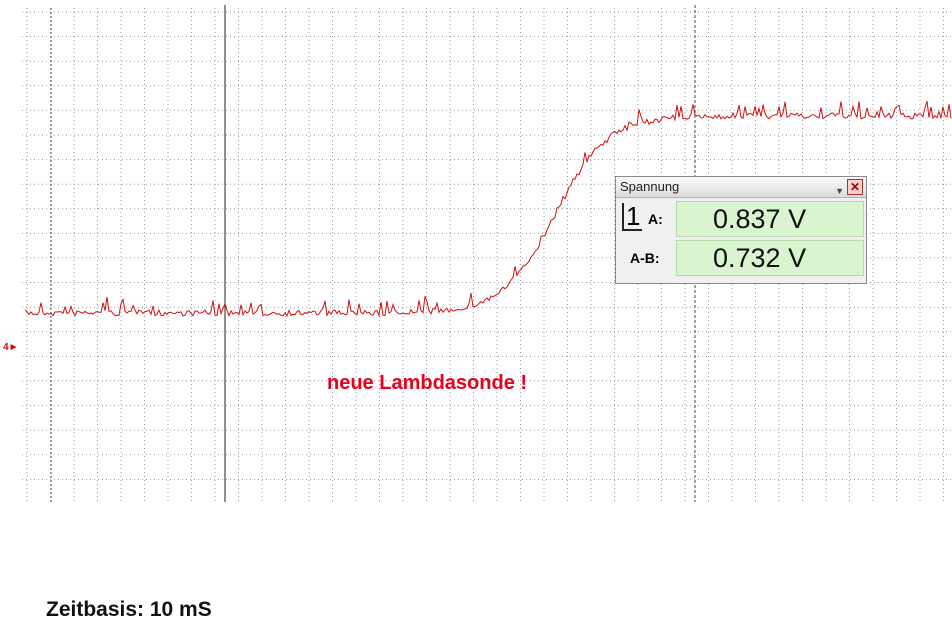  I want to click on row-label: A-B:, so click(645, 258).